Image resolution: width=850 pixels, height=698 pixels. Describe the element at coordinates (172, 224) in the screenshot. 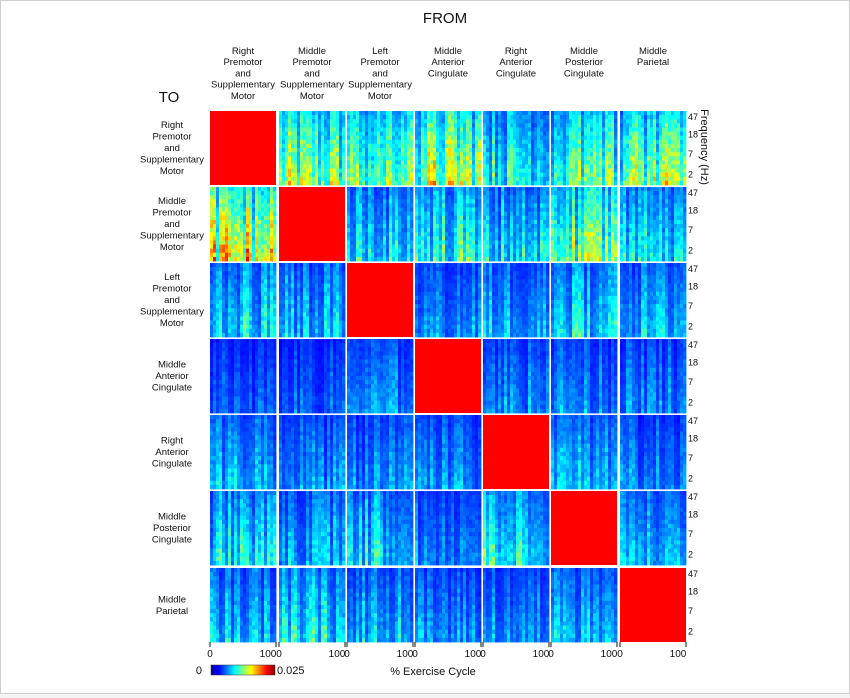

I see `row-label: Middle Premotor and Supplementary Motor` at that location.